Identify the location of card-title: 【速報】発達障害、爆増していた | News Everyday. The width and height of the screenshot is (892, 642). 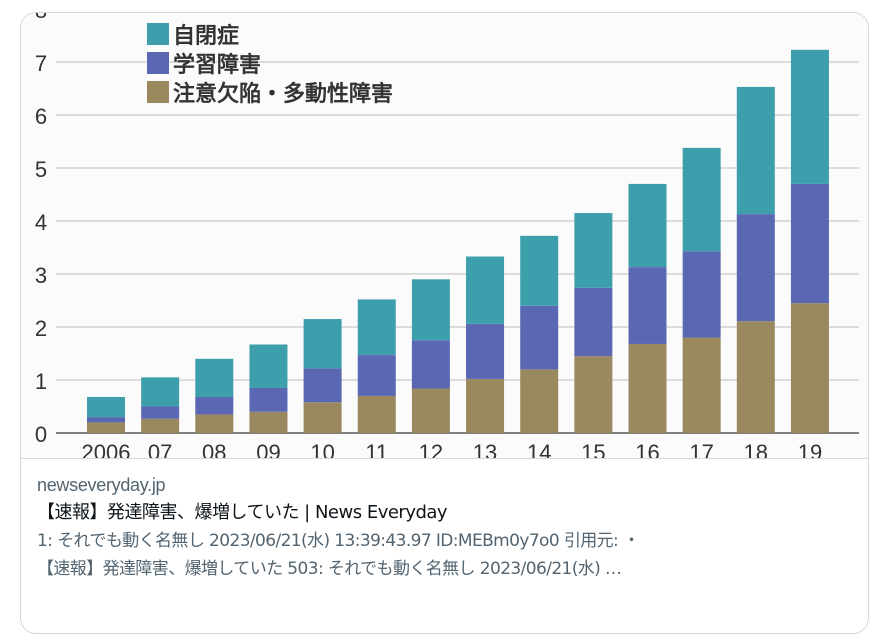
(242, 512).